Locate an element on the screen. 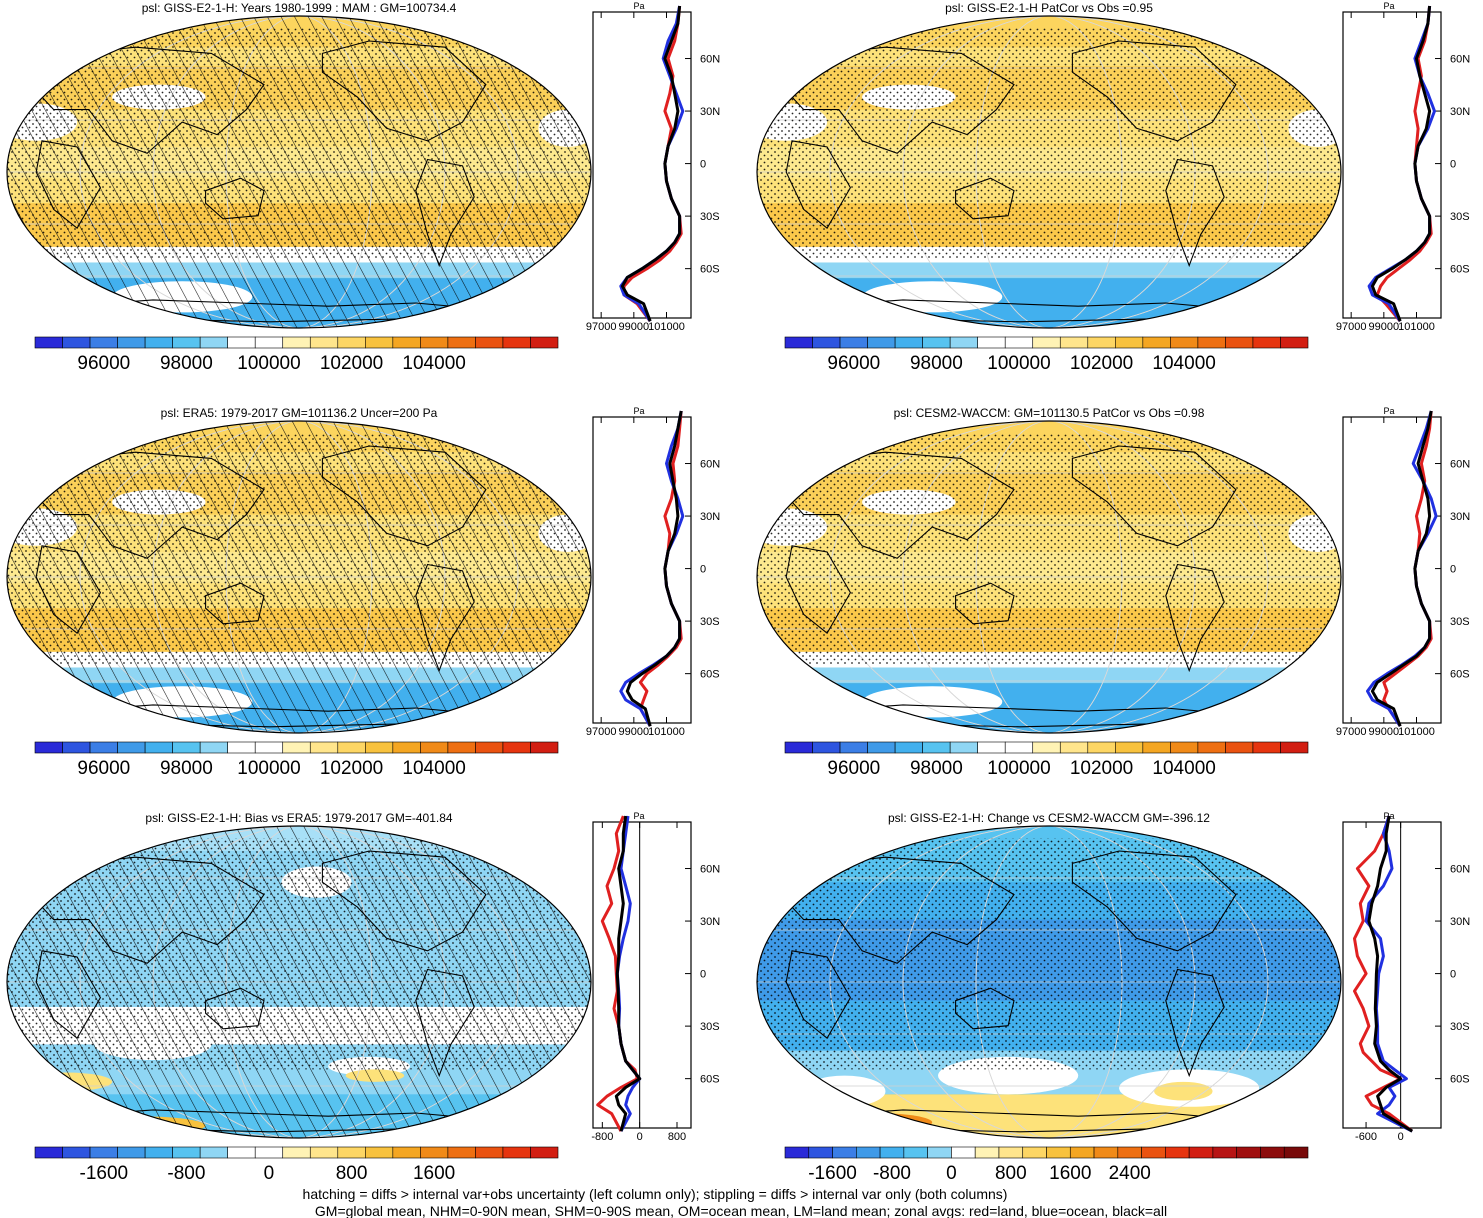 This screenshot has height=1218, width=1483. zonal-lat-label: 60S is located at coordinates (710, 270).